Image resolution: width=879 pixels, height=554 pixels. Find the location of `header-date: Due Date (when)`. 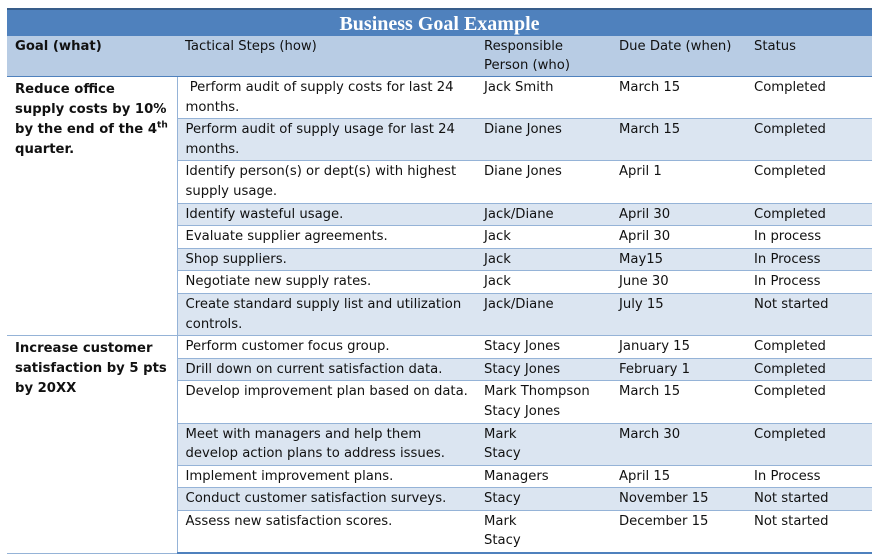

header-date: Due Date (when) is located at coordinates (678, 56).